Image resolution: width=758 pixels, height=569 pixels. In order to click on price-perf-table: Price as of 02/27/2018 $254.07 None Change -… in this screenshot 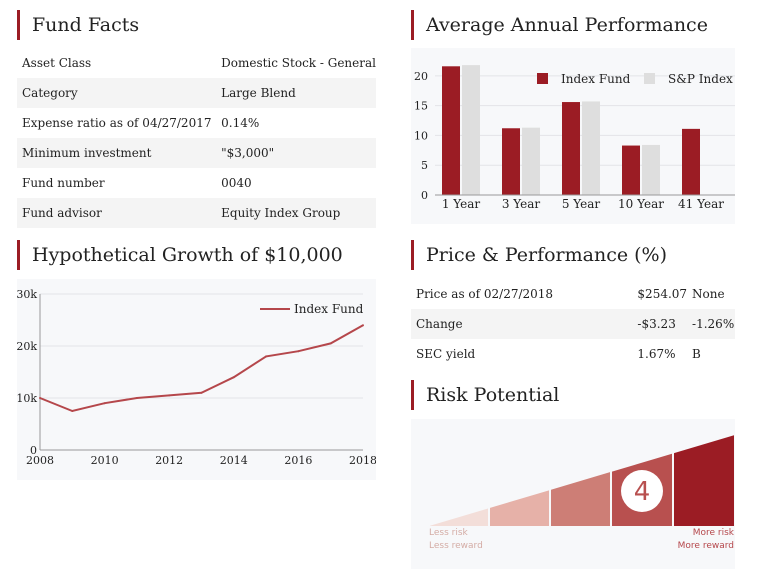, I will do `click(573, 324)`.